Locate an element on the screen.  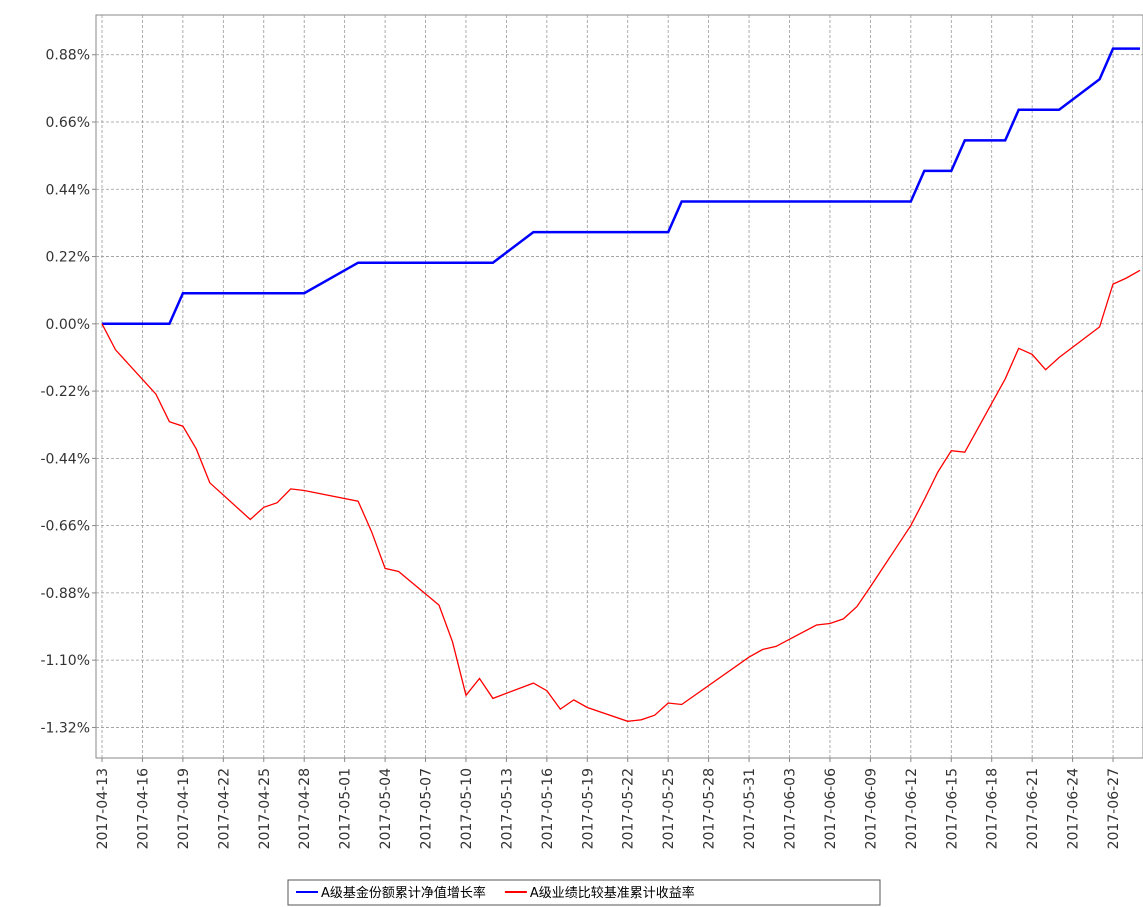
x-tick-label: 2017-06-03 is located at coordinates (791, 808).